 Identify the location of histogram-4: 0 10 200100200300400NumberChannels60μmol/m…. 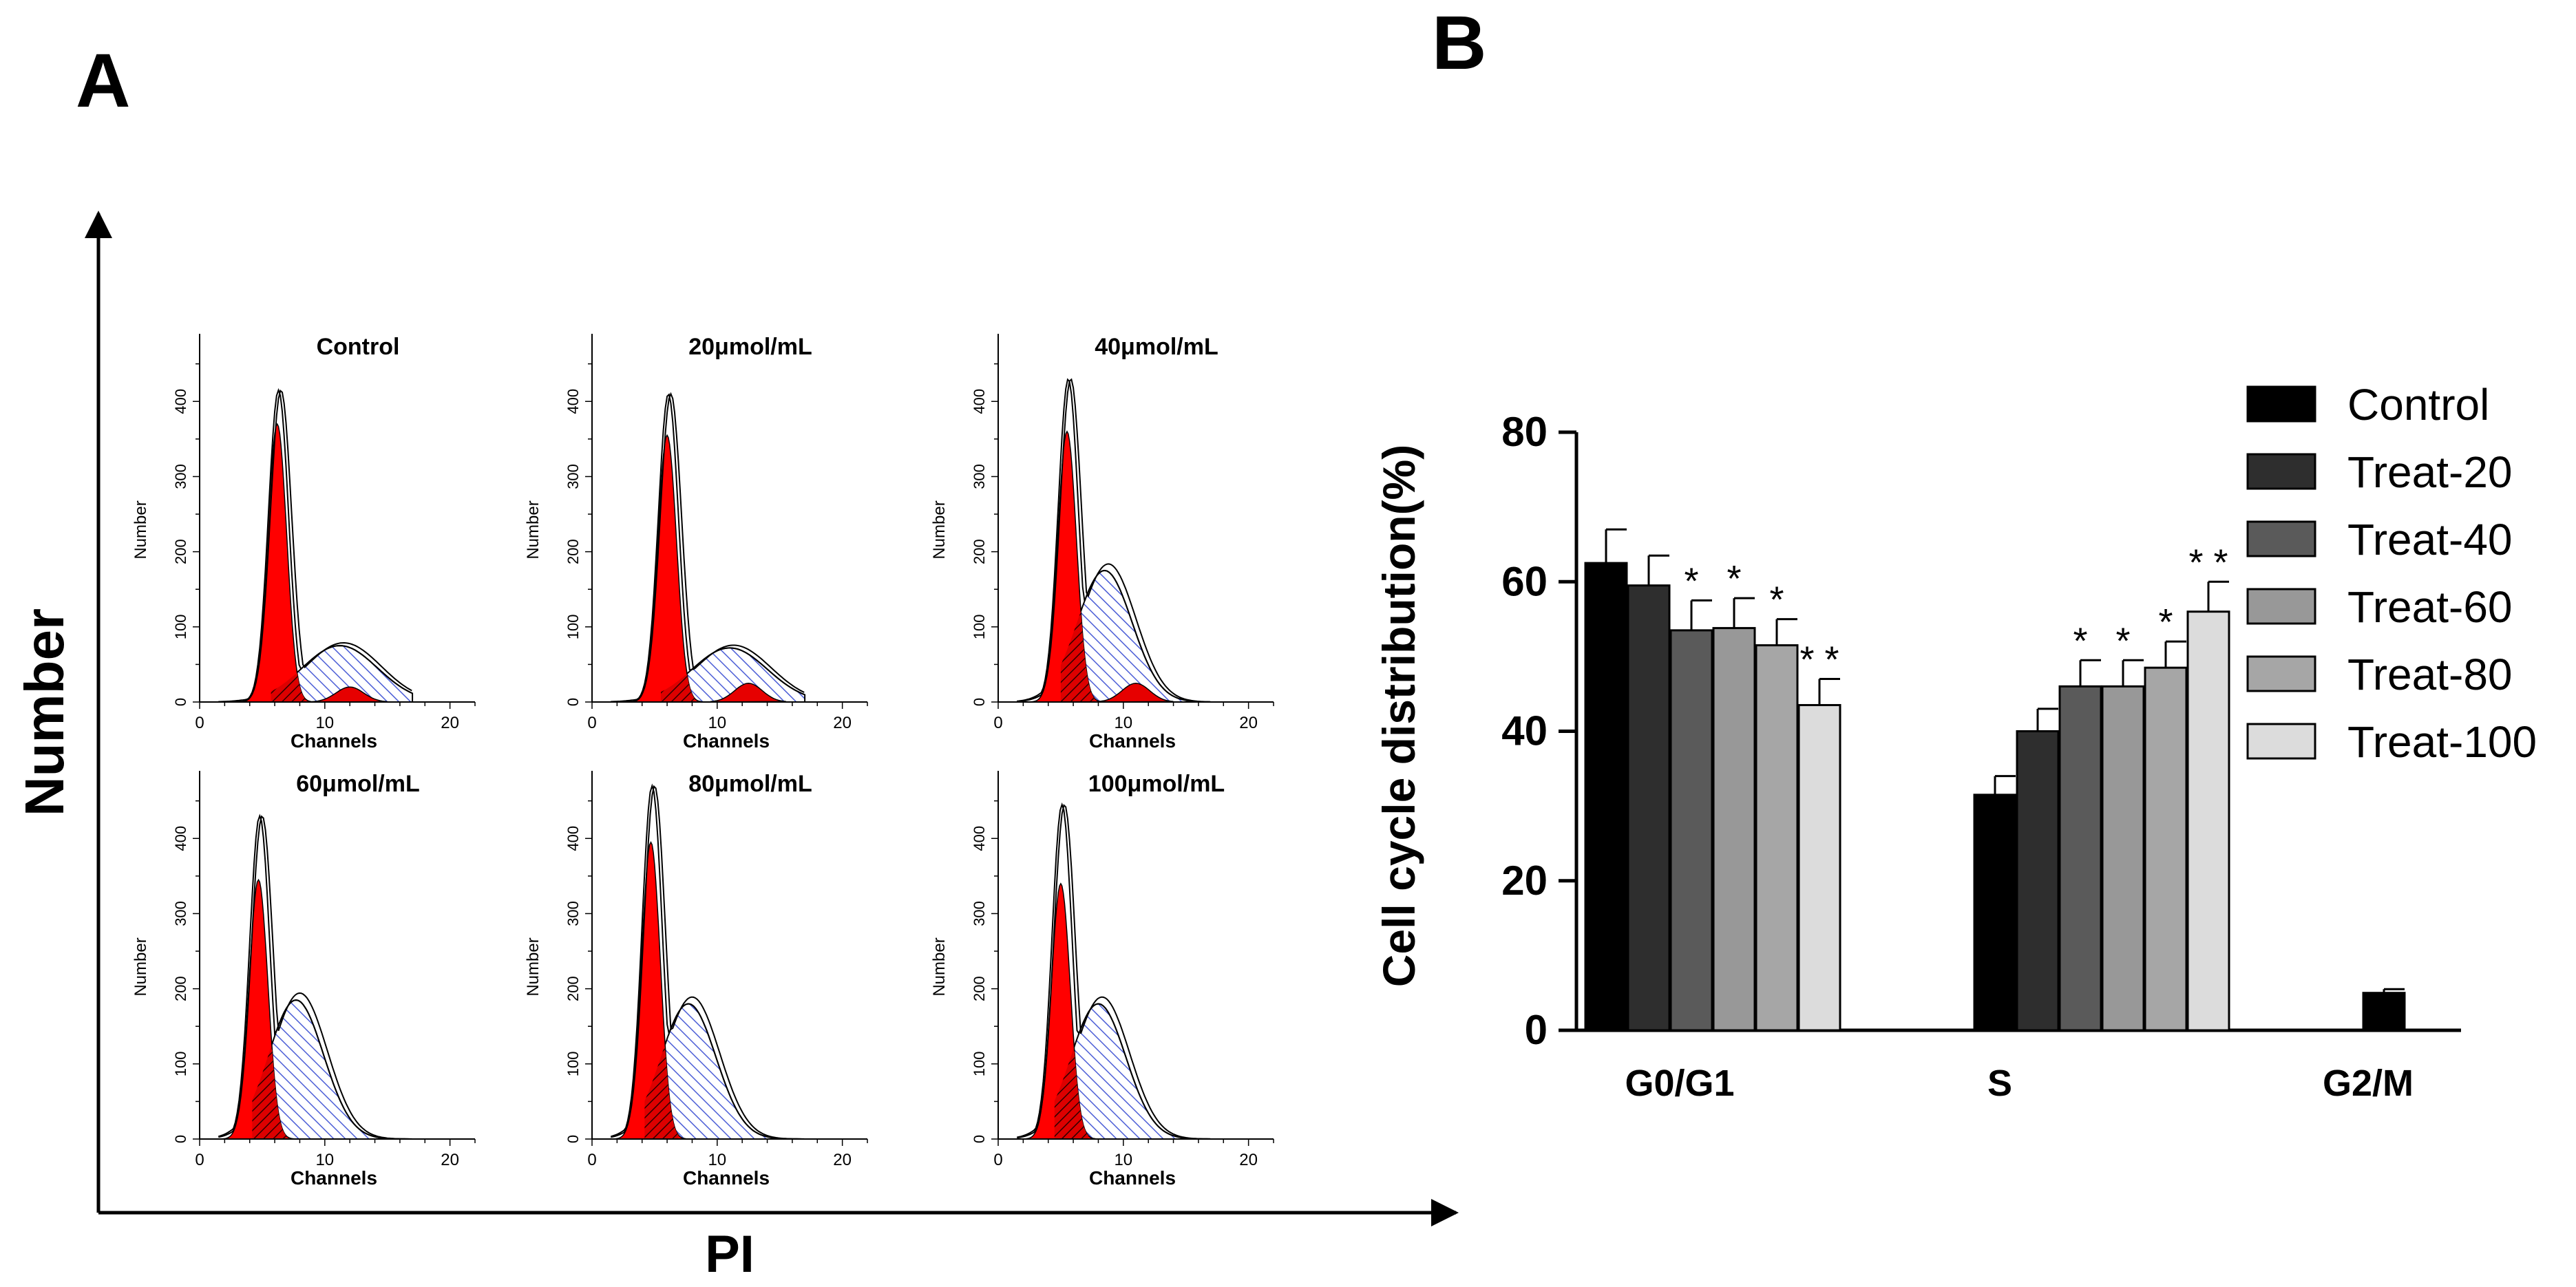
(304, 980).